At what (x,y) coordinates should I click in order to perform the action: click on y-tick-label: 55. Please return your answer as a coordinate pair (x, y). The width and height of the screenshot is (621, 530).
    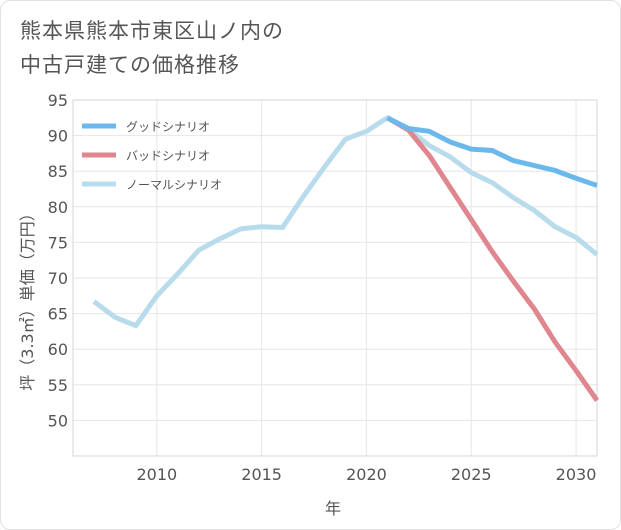
    Looking at the image, I should click on (58, 385).